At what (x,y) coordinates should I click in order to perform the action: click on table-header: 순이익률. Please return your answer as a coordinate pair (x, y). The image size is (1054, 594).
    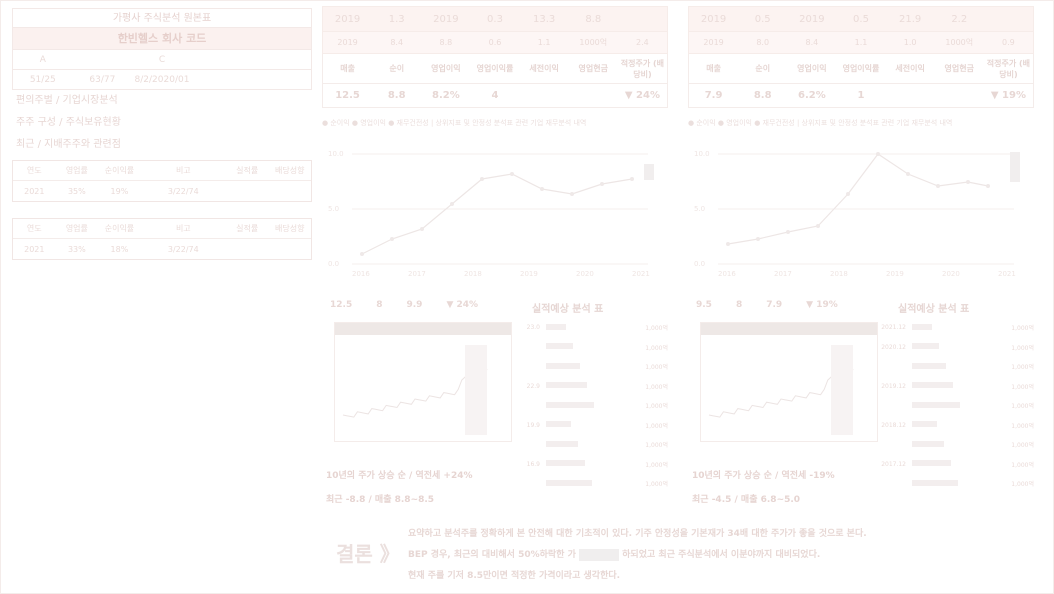
    Looking at the image, I should click on (119, 170).